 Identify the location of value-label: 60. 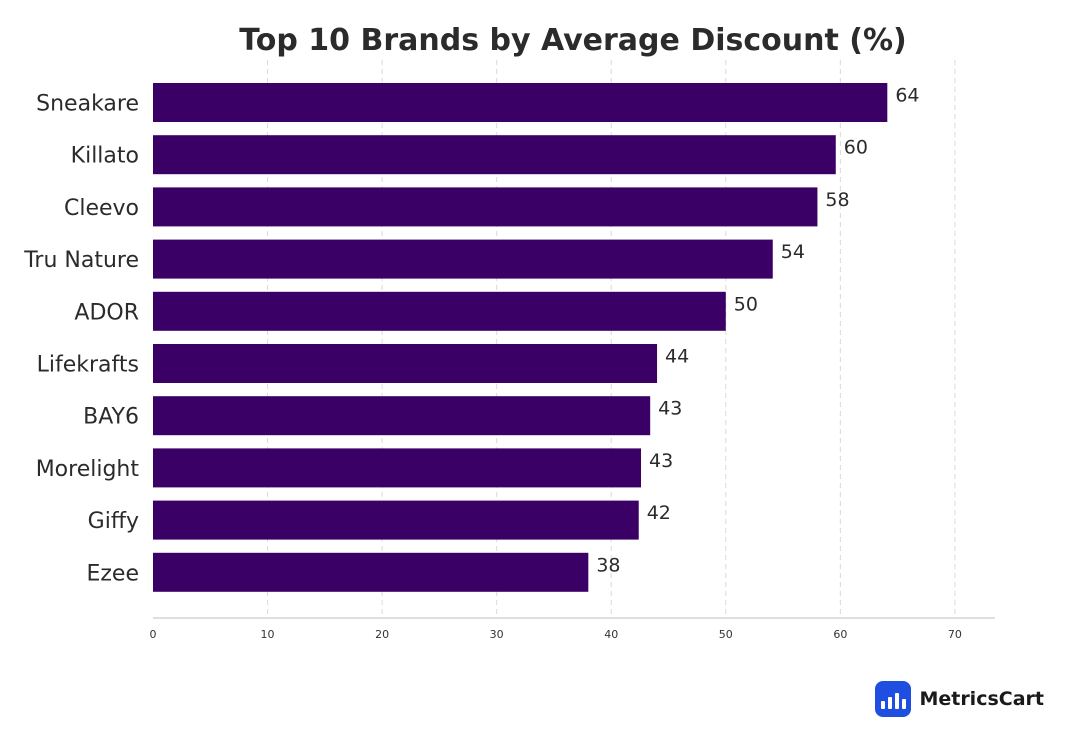
(856, 148).